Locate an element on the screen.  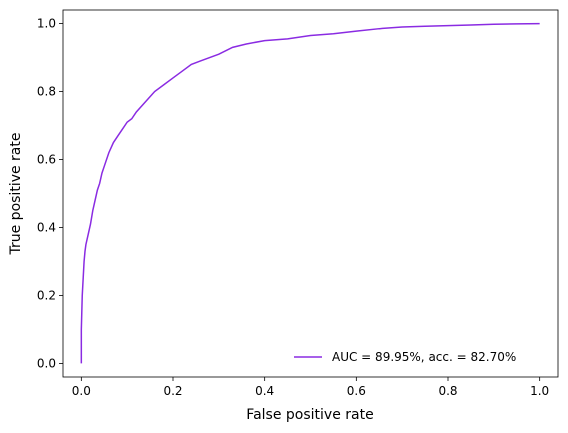
y-axis-title: True positive rate is located at coordinates (16, 194).